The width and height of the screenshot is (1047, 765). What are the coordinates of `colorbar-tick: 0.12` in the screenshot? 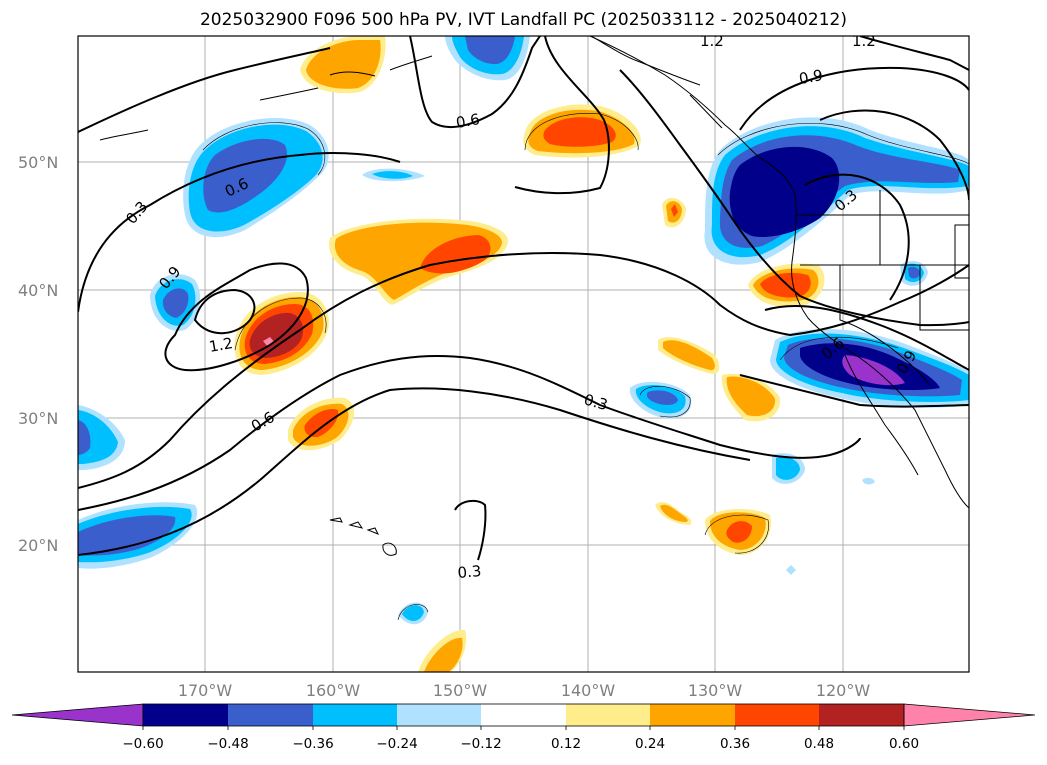 It's located at (566, 744).